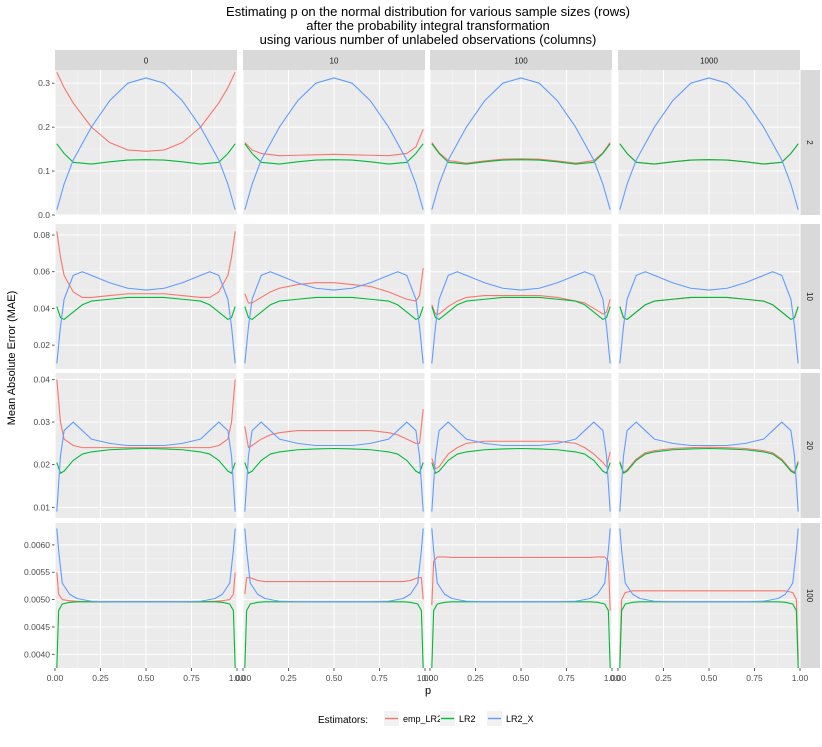 This screenshot has width=822, height=747. What do you see at coordinates (343, 720) in the screenshot?
I see `legend-title: Estimators:` at bounding box center [343, 720].